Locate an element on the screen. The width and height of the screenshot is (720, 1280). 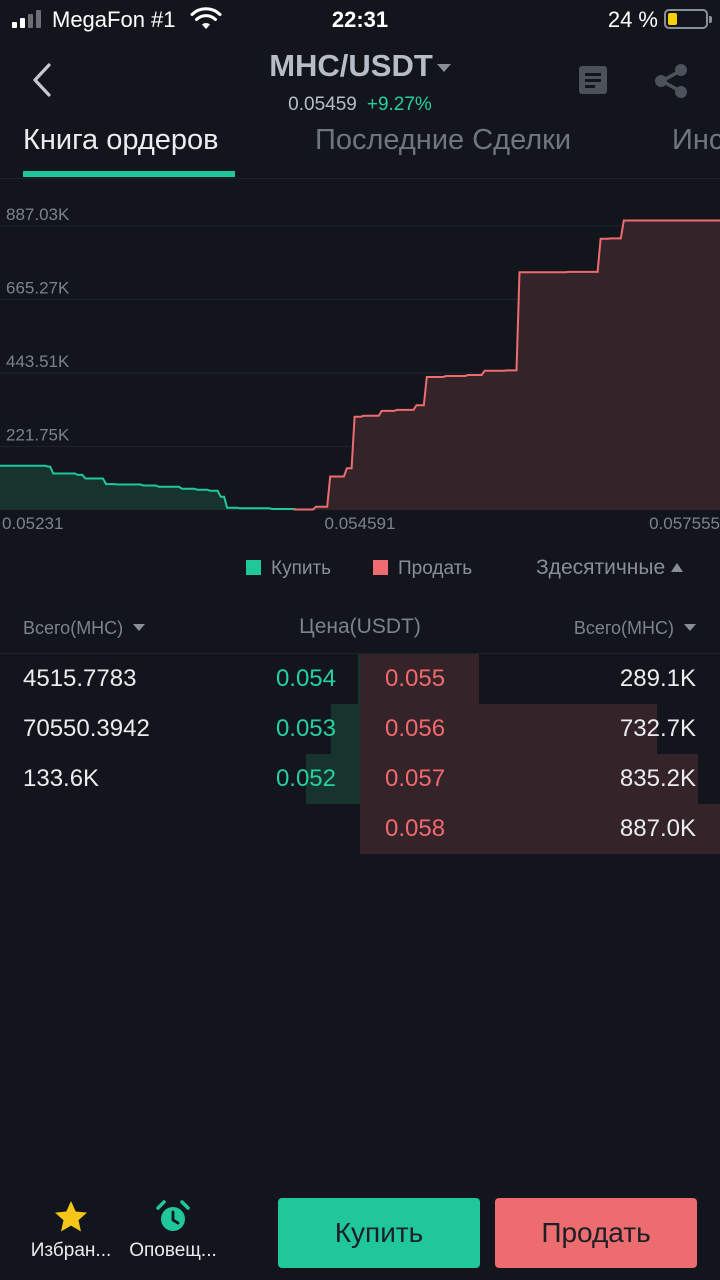
buy-depth-area is located at coordinates (148, 487).